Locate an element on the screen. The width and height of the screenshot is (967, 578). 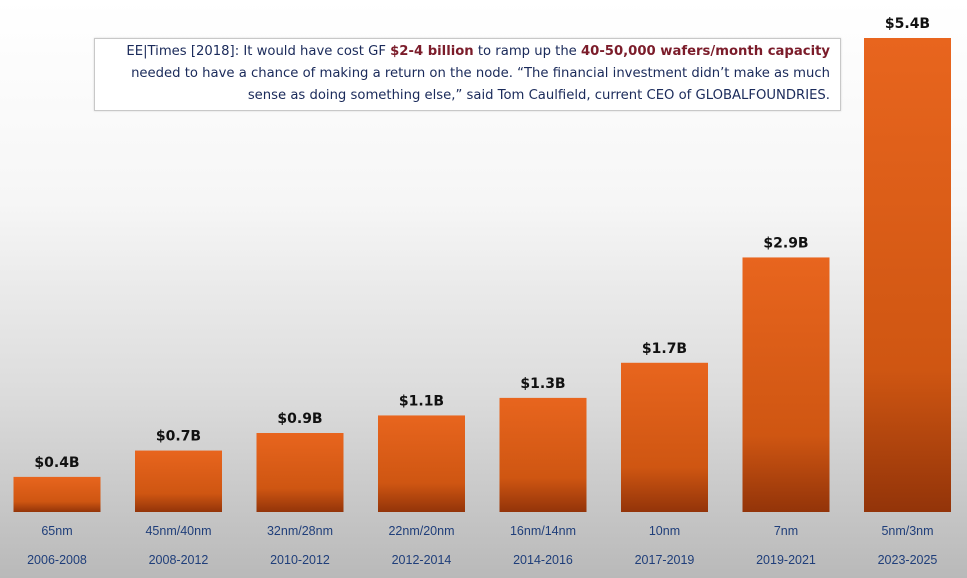
bar-value-label: $2.9B is located at coordinates (785, 243).